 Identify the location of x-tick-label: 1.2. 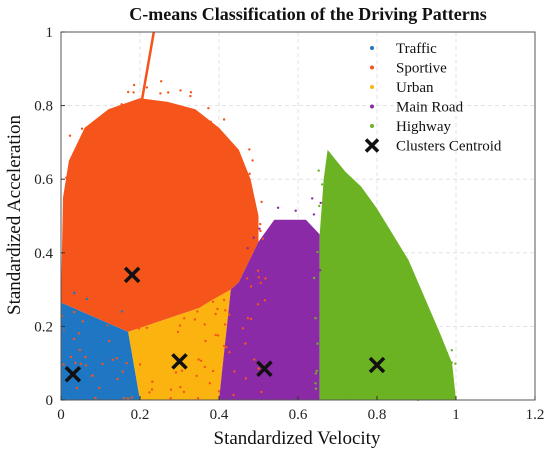
(535, 415).